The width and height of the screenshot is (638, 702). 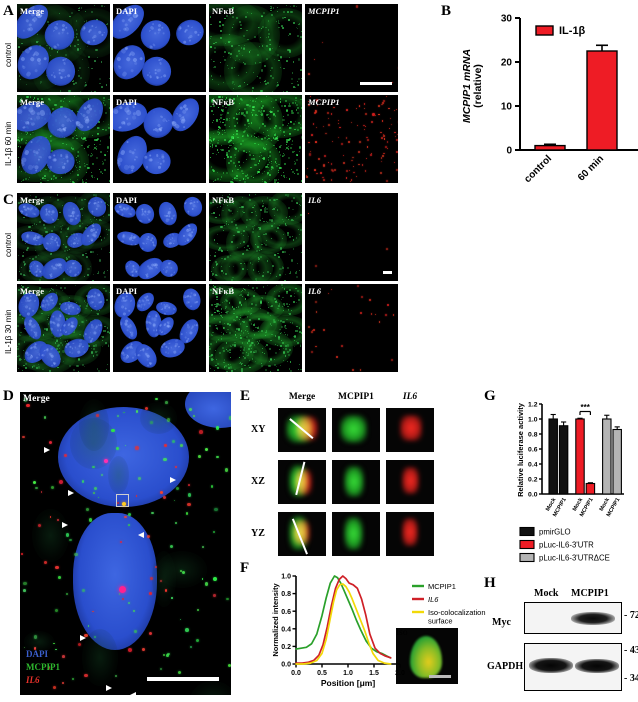 What do you see at coordinates (544, 30) in the screenshot?
I see `legend-swatch` at bounding box center [544, 30].